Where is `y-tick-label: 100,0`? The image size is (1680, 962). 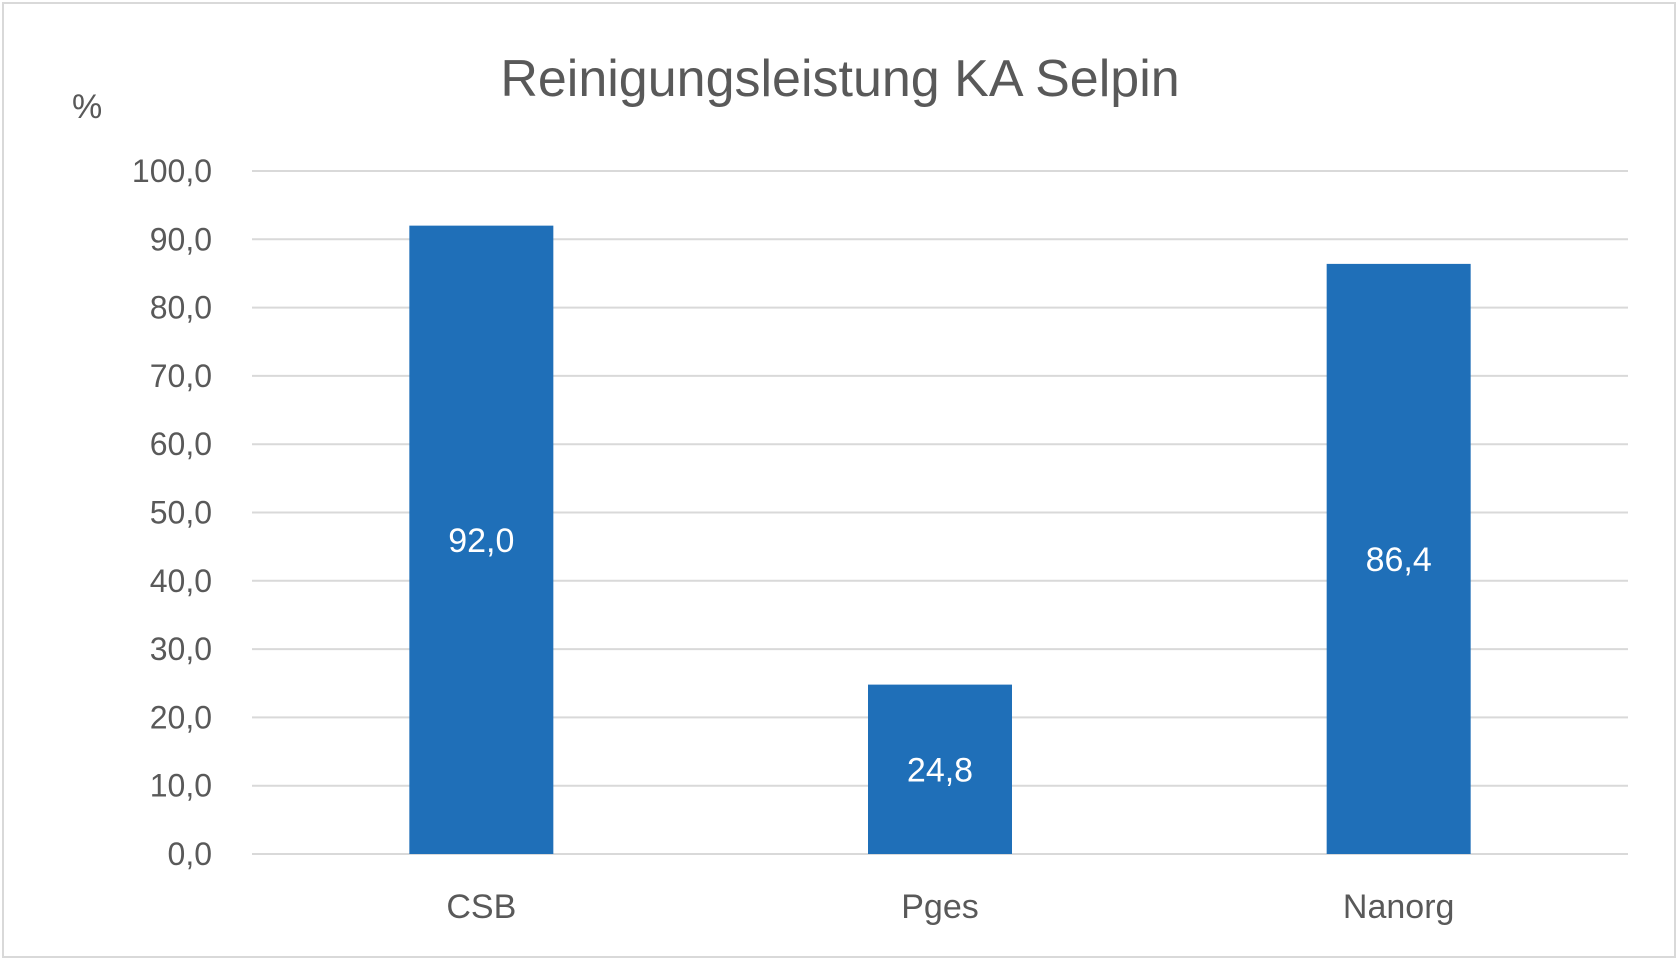 y-tick-label: 100,0 is located at coordinates (172, 171).